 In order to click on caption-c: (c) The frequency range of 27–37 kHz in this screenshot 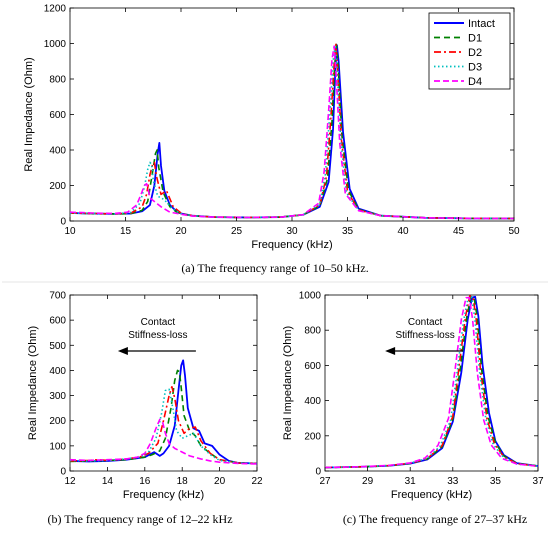, I will do `click(435, 519)`.